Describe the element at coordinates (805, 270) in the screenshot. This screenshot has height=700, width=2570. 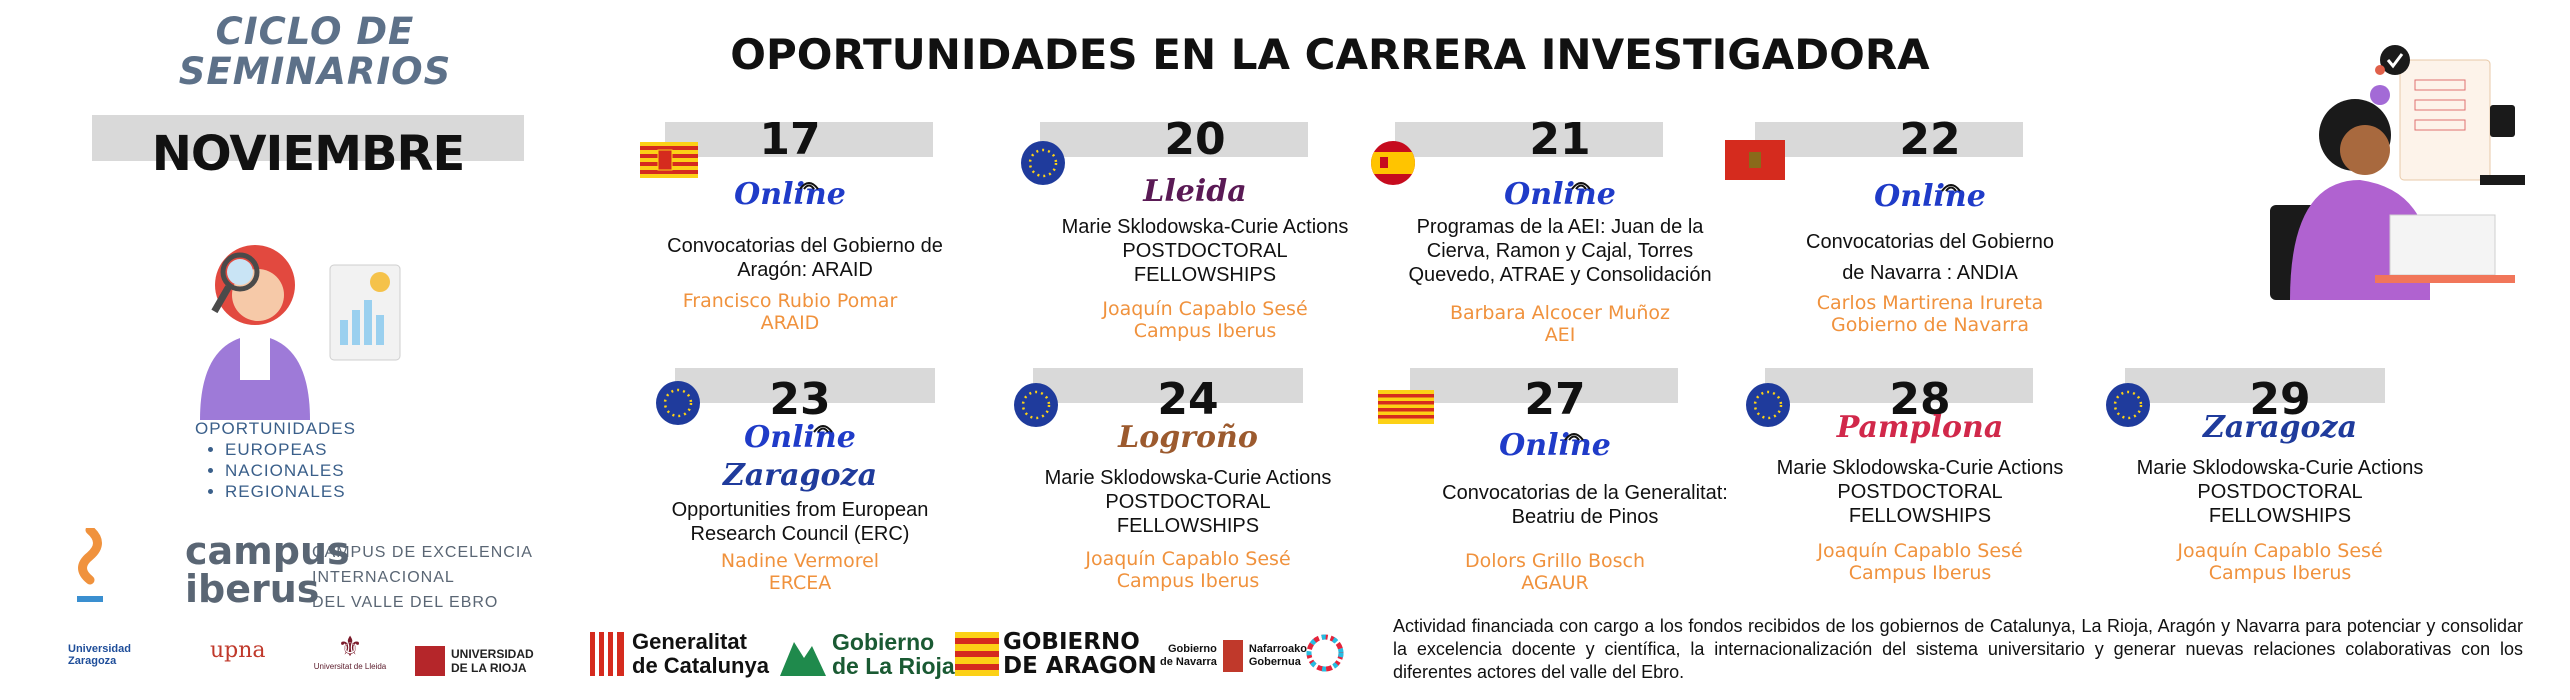
I see `topic-line: Aragón: ARAID` at that location.